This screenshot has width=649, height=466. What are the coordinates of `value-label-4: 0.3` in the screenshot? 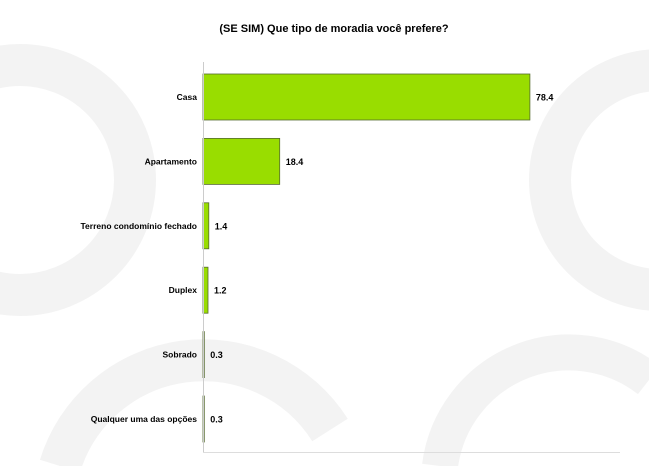 It's located at (216, 355).